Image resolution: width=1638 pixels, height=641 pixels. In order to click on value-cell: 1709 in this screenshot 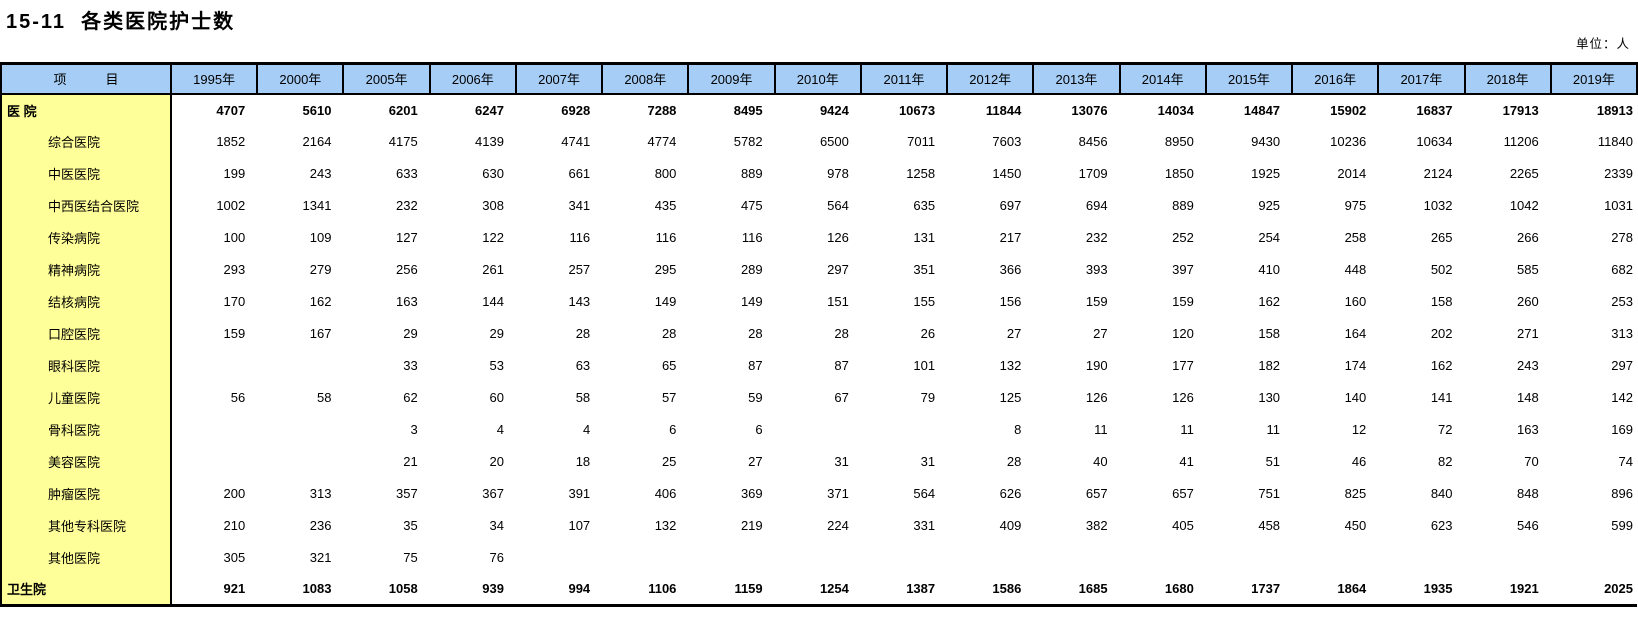, I will do `click(1076, 173)`.